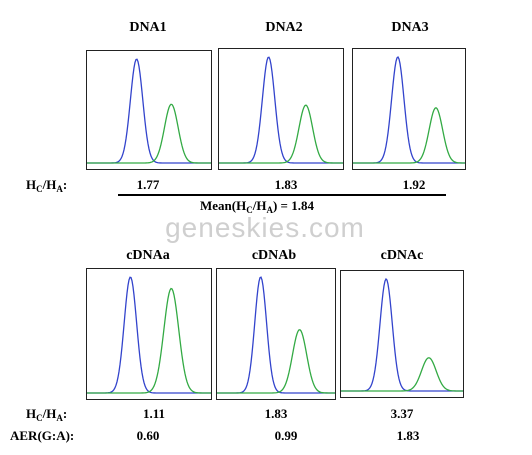 Image resolution: width=532 pixels, height=455 pixels. What do you see at coordinates (257, 206) in the screenshot?
I see `mean-ratio-label: Mean(HC/HA) = 1.84` at bounding box center [257, 206].